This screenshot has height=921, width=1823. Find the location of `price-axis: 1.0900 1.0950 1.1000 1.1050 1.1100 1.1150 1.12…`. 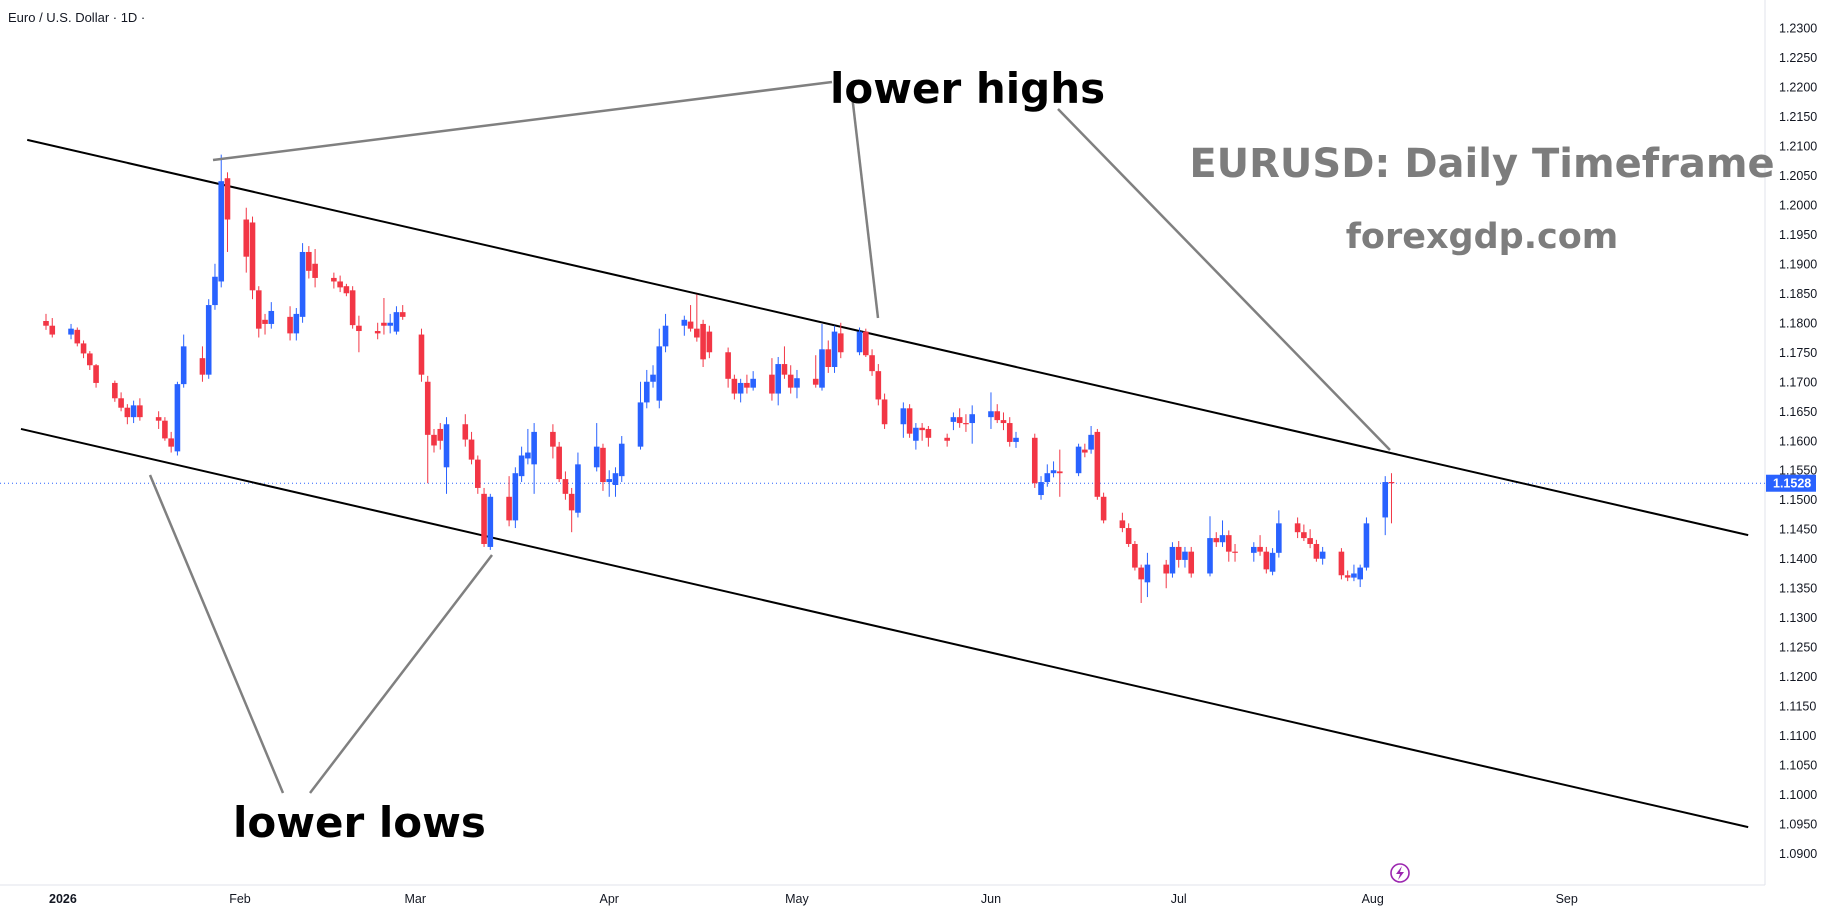

price-axis: 1.0900 1.0950 1.1000 1.1050 1.1100 1.1150 1.12… is located at coordinates (1790, 442).